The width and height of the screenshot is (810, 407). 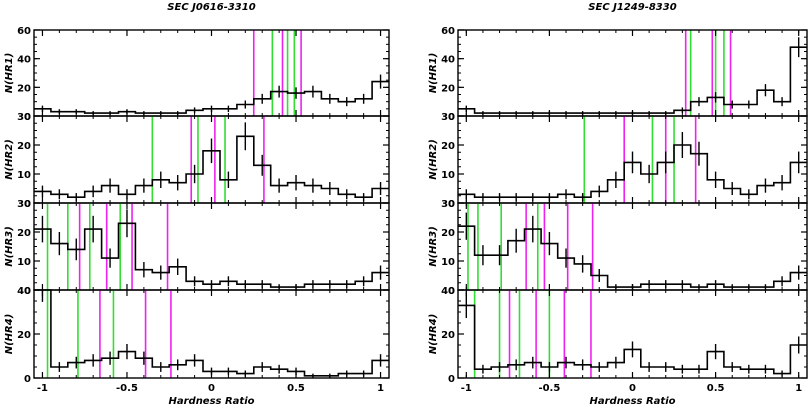 What do you see at coordinates (211, 7) in the screenshot?
I see `chart-title: SEC J0616-3310` at bounding box center [211, 7].